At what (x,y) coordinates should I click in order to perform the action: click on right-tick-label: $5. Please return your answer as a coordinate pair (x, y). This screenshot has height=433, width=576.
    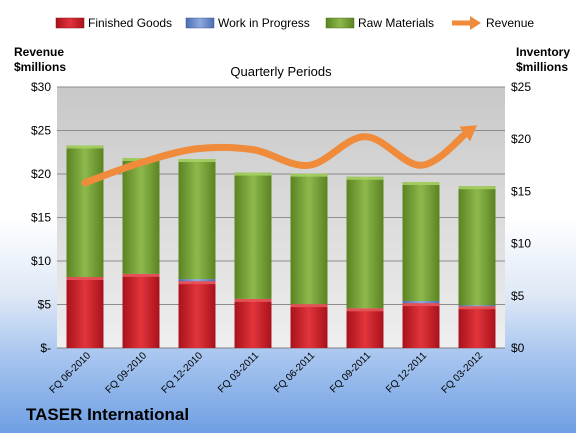
    Looking at the image, I should click on (518, 296).